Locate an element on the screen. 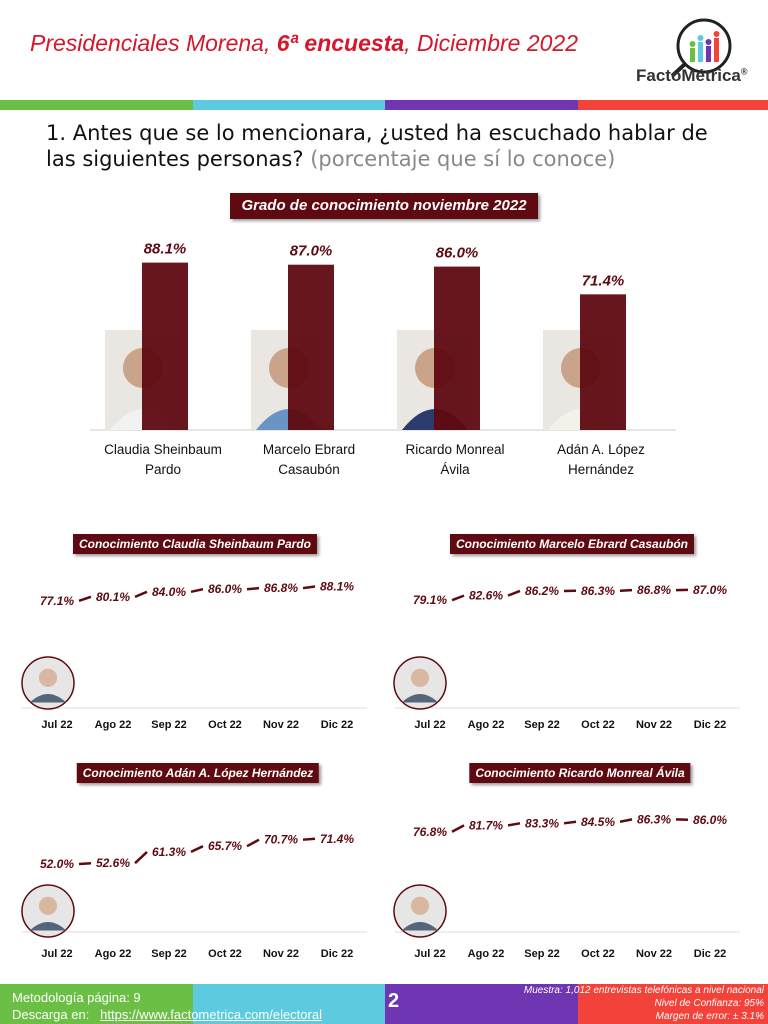 The height and width of the screenshot is (1024, 768). line-value-label: 84.5% is located at coordinates (598, 822).